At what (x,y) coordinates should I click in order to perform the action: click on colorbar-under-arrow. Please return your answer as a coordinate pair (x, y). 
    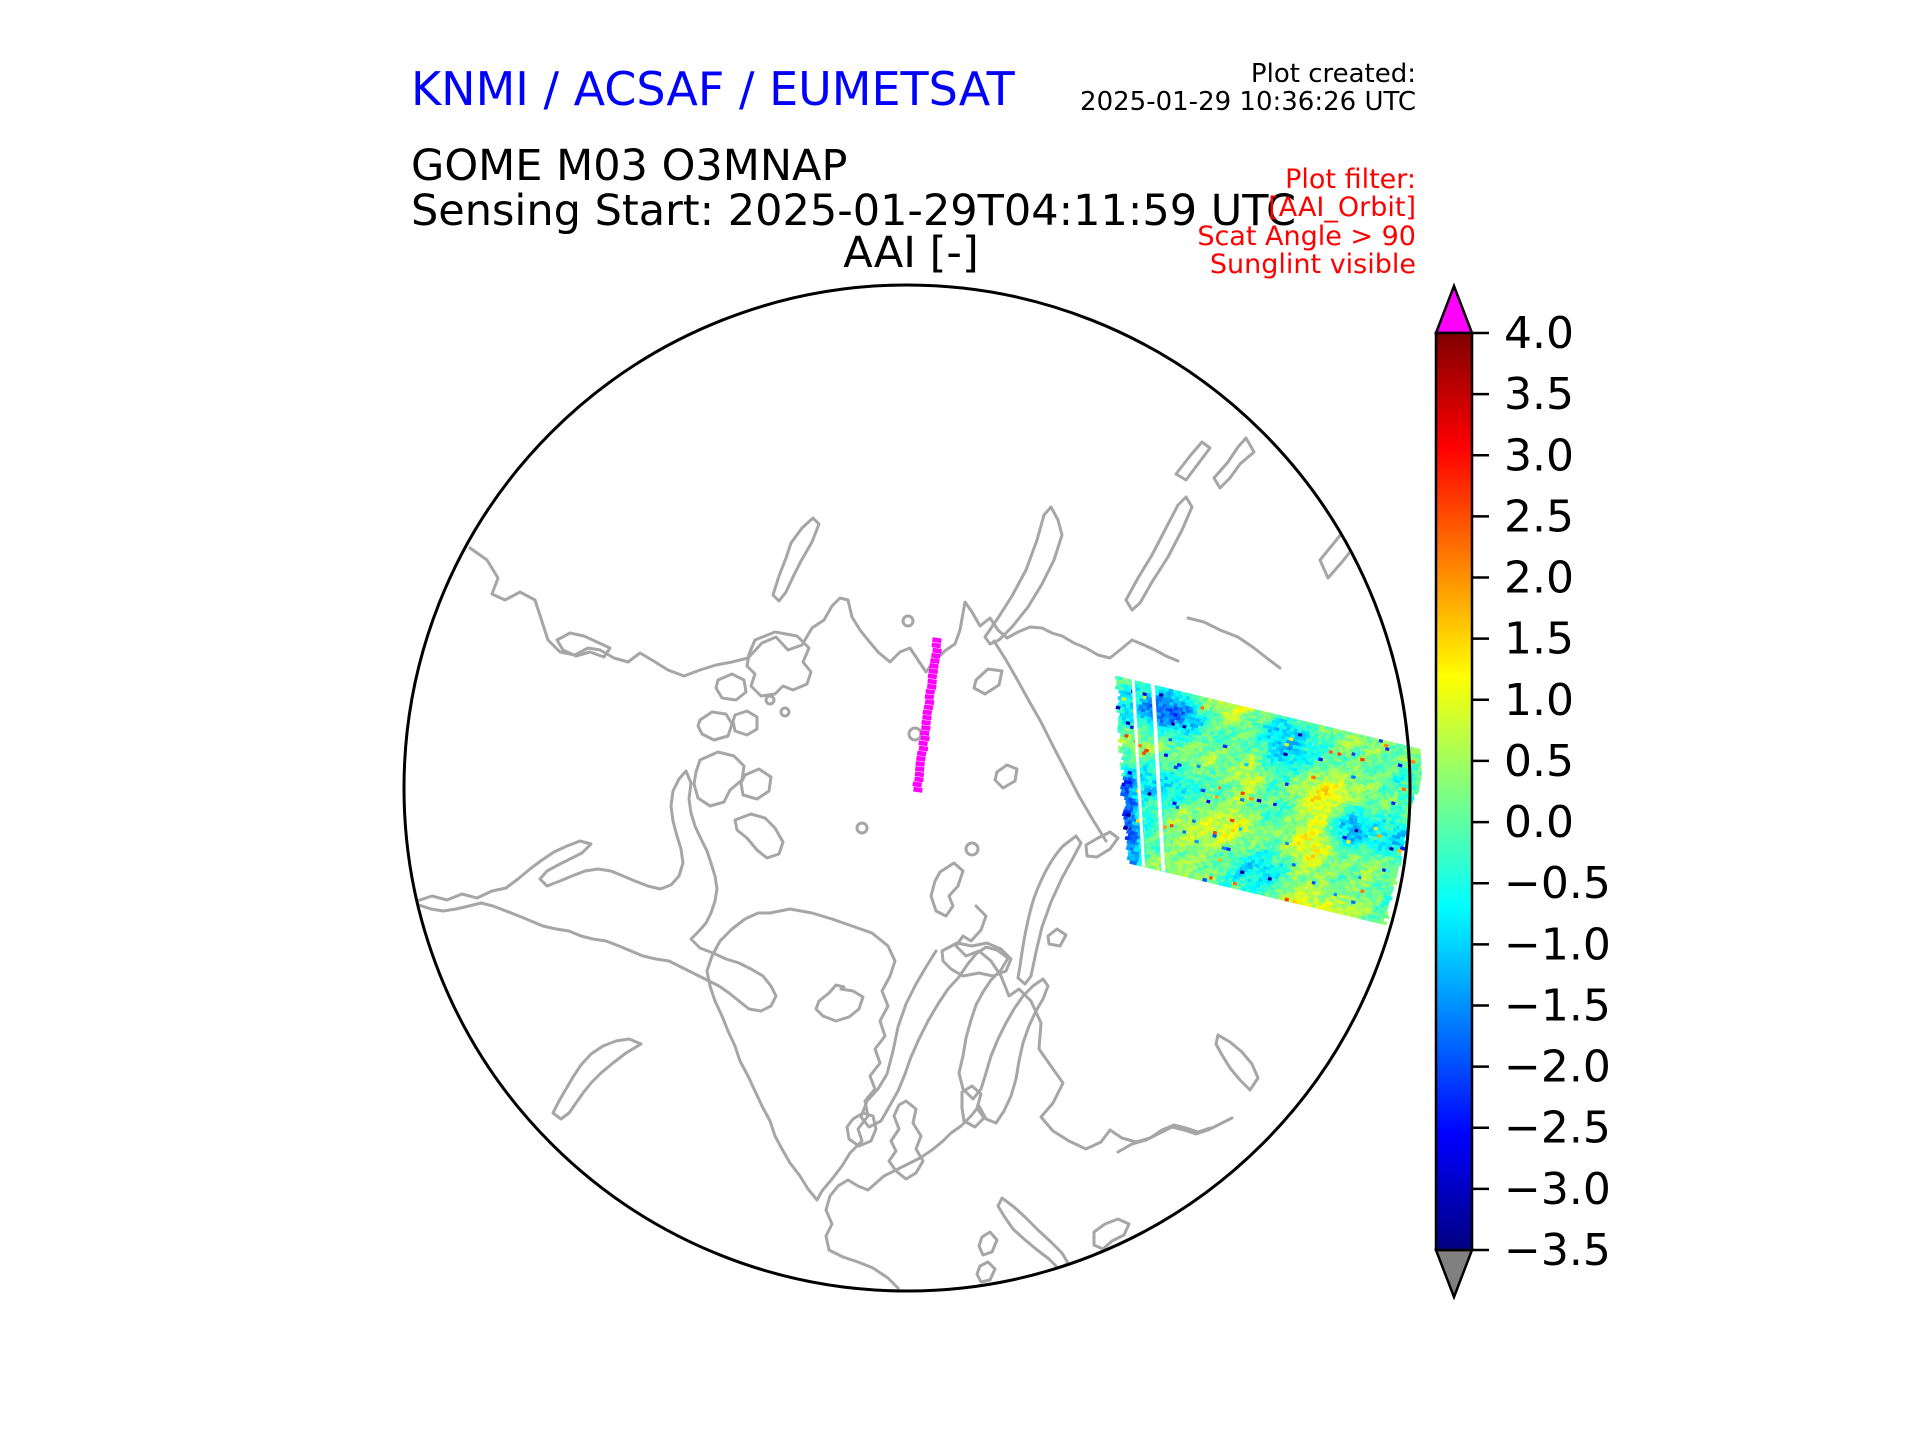
    Looking at the image, I should click on (1454, 1274).